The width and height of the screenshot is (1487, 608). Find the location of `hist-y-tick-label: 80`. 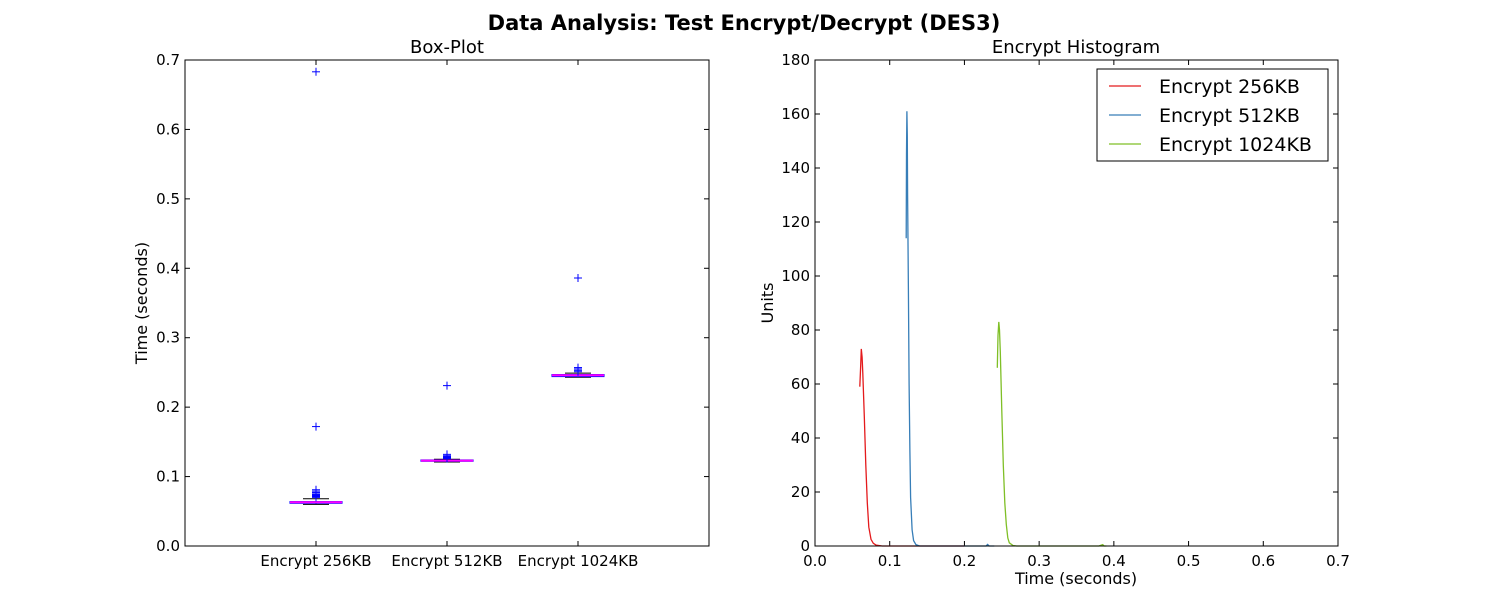

hist-y-tick-label: 80 is located at coordinates (800, 330).